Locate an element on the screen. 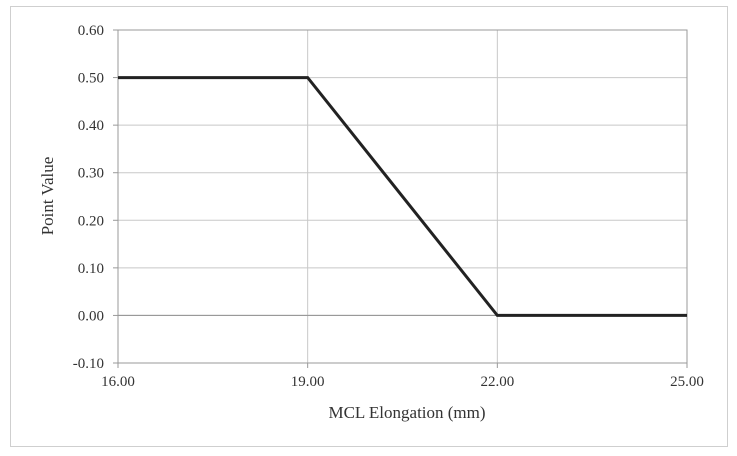 The image size is (737, 456). x-tick-label: 19.00 is located at coordinates (308, 382).